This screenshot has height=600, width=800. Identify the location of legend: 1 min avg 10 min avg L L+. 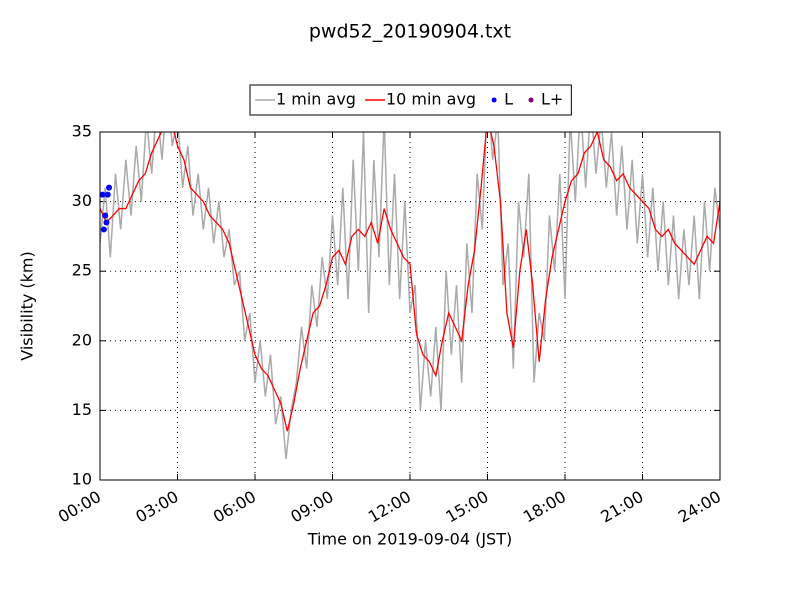
(410, 100).